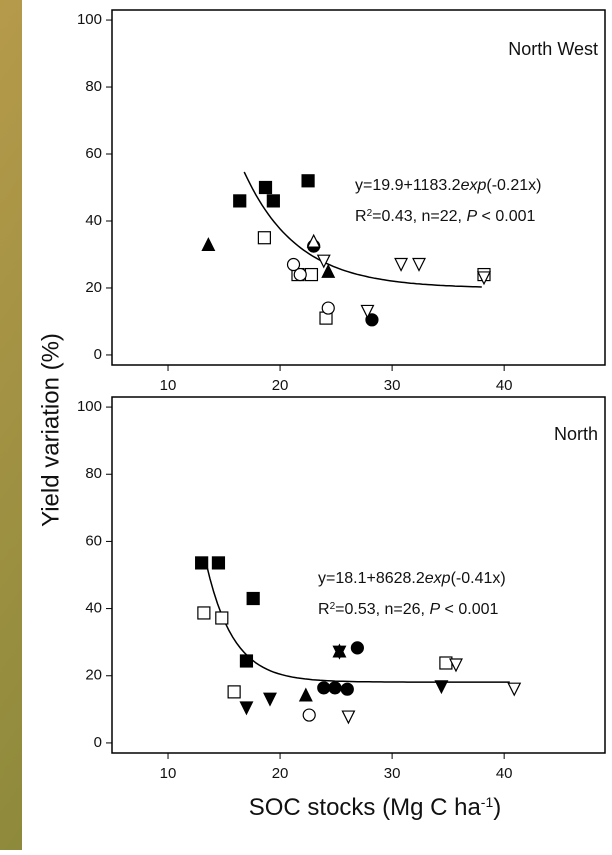 The height and width of the screenshot is (855, 612). I want to click on text-part: (-0.41x), so click(478, 578).